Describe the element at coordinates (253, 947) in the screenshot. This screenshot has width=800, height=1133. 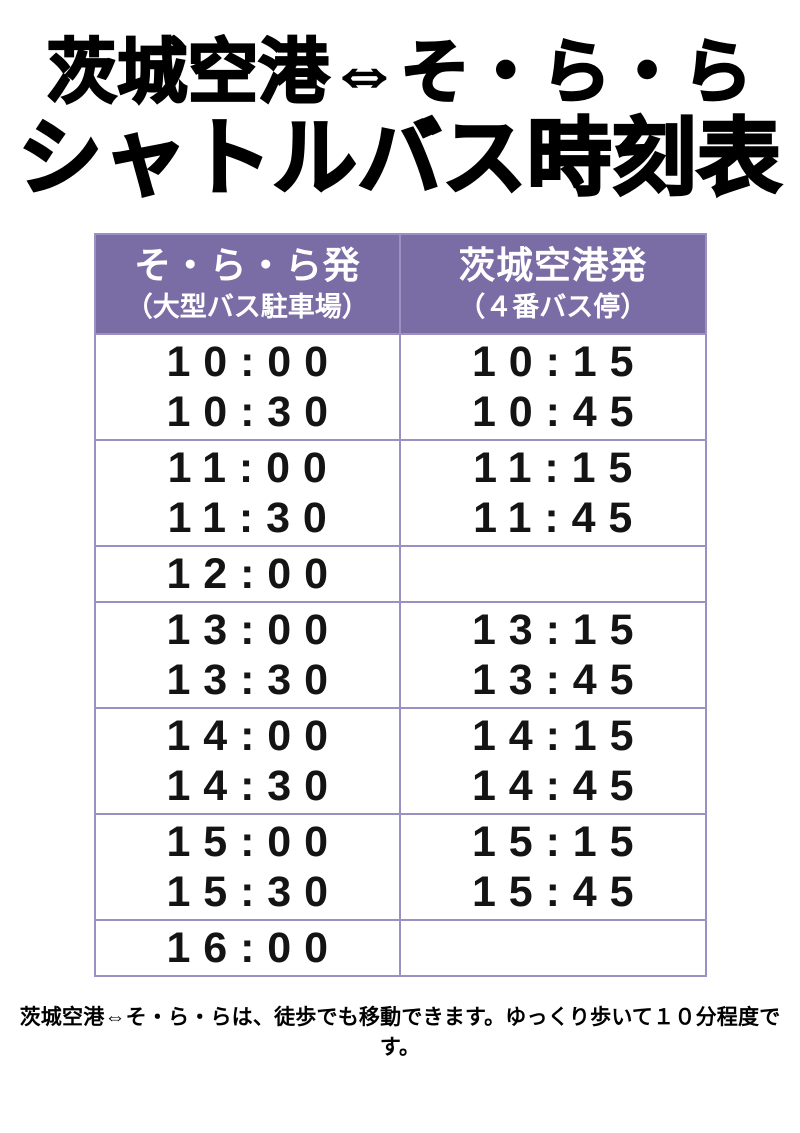
I see `departure-time: 16:00` at that location.